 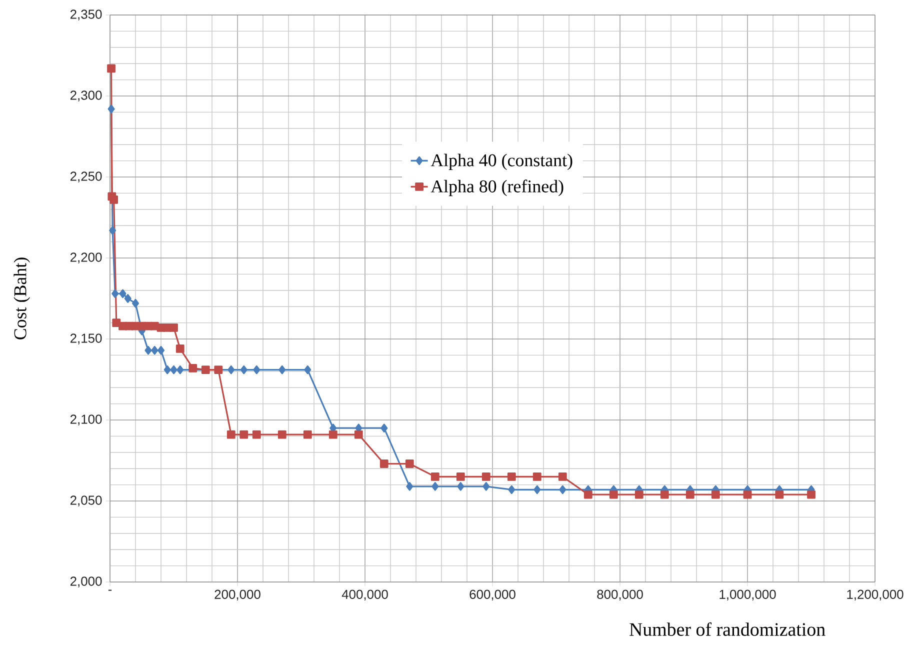 What do you see at coordinates (497, 188) in the screenshot?
I see `legend-label: Alpha 80 (refined)` at bounding box center [497, 188].